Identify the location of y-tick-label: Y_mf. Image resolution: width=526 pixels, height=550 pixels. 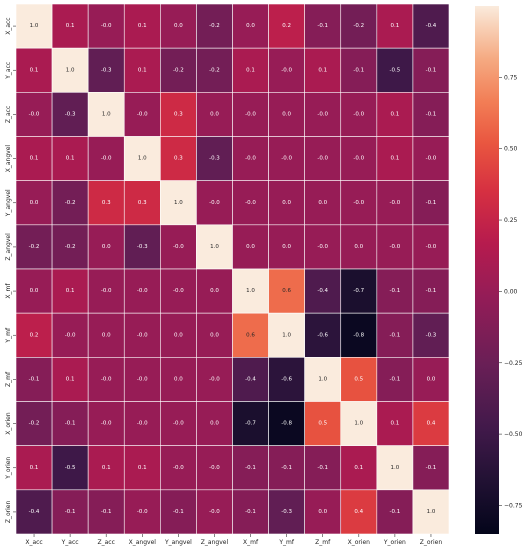
(8, 335).